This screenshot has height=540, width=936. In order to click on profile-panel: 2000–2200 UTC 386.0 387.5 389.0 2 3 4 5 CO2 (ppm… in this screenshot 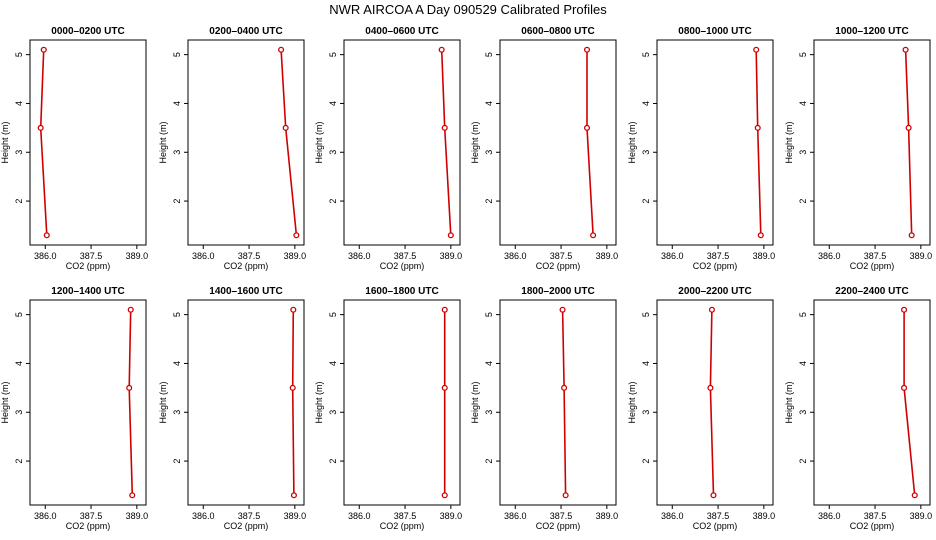, I will do `click(701, 408)`.